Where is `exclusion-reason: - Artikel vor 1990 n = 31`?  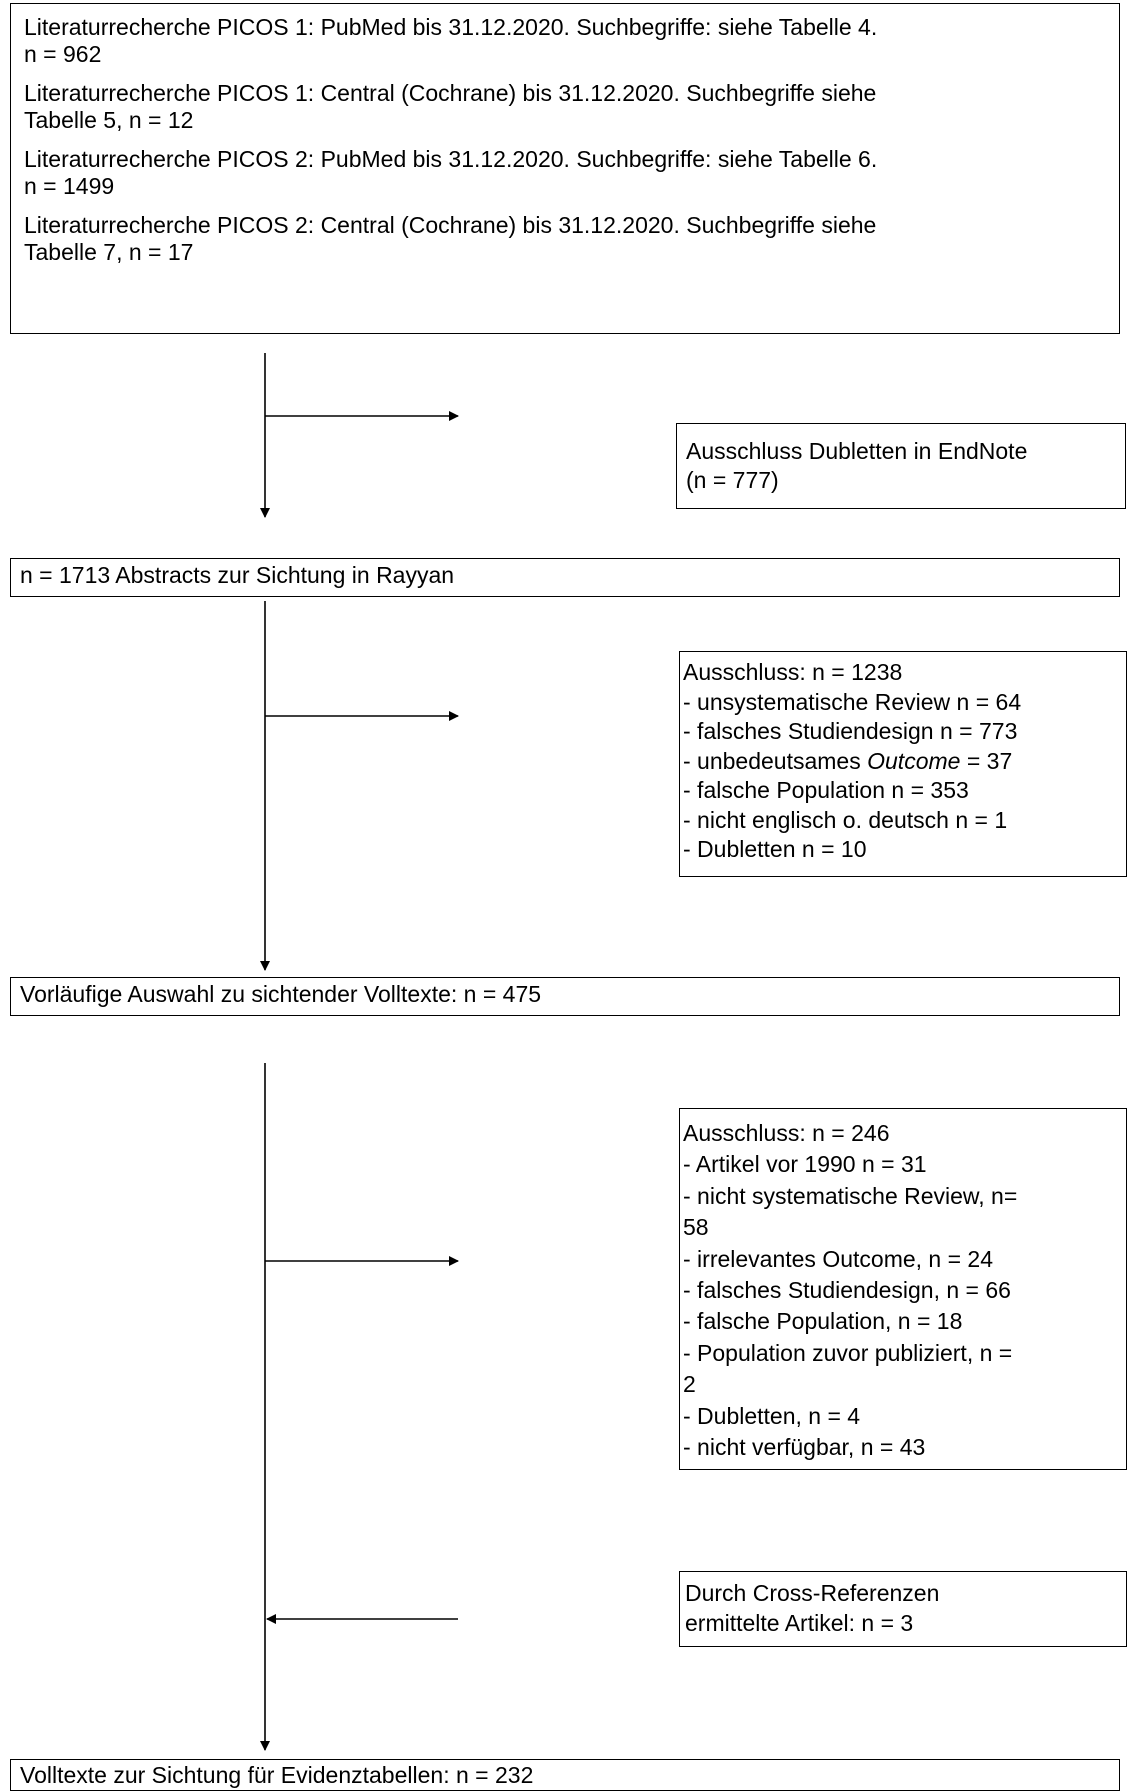
exclusion-reason: - Artikel vor 1990 n = 31 is located at coordinates (805, 1164).